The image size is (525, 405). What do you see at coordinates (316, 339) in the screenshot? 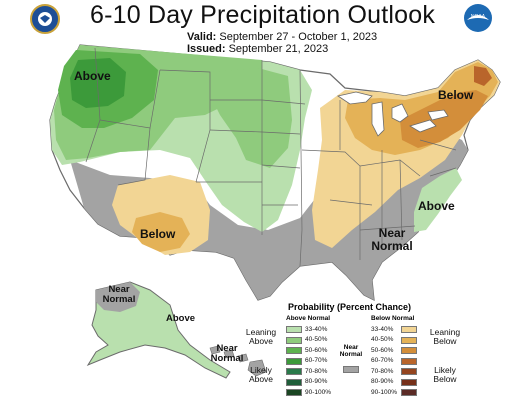
I see `legend-above-range: 40-50%` at bounding box center [316, 339].